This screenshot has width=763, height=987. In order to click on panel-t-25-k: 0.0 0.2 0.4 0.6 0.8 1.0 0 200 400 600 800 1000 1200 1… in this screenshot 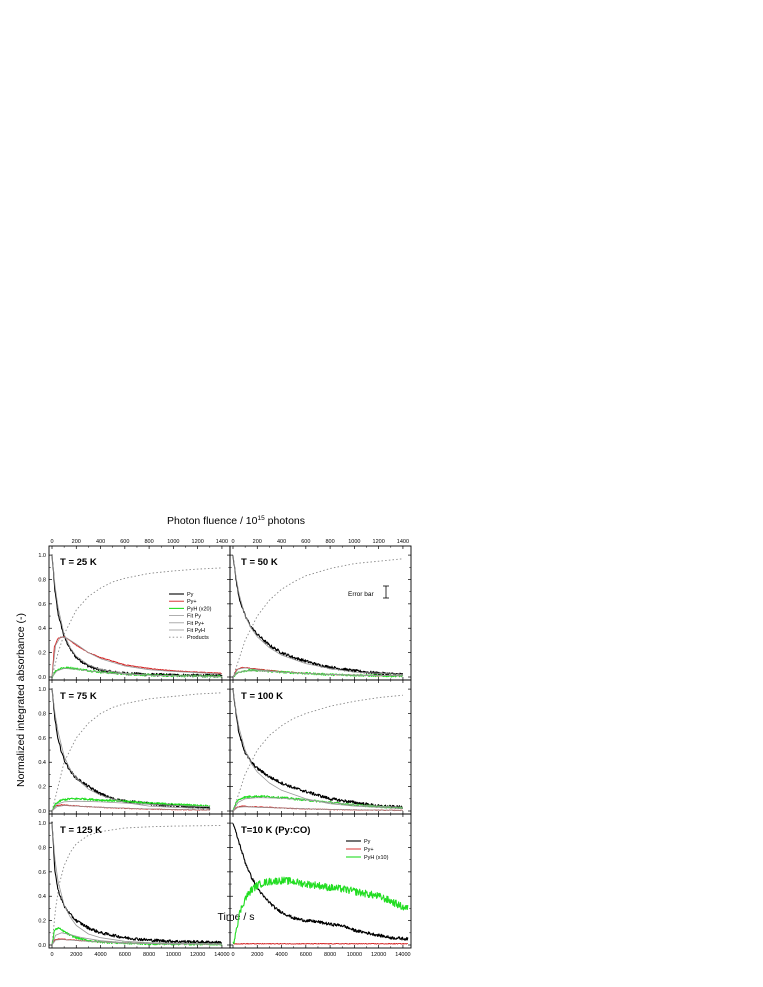, I will do `click(134, 610)`.